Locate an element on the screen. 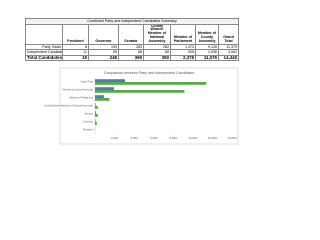 The height and width of the screenshot is (240, 320). x-tick-label: 14,000 is located at coordinates (232, 138).